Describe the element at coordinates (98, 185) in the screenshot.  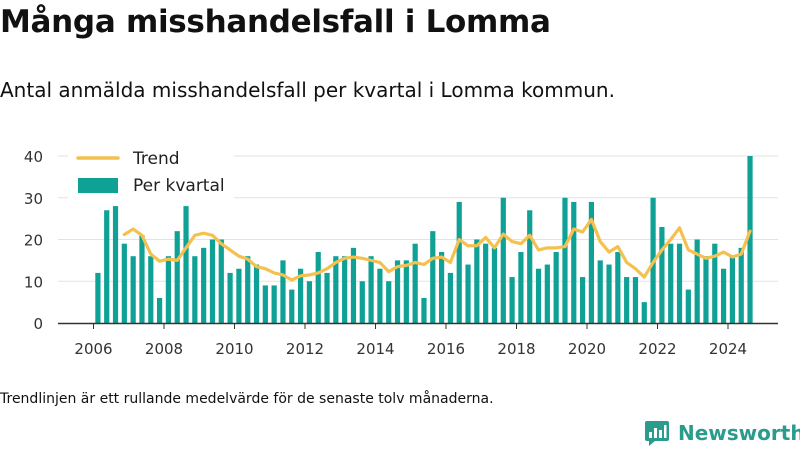
I see `legend-bar-swatch` at that location.